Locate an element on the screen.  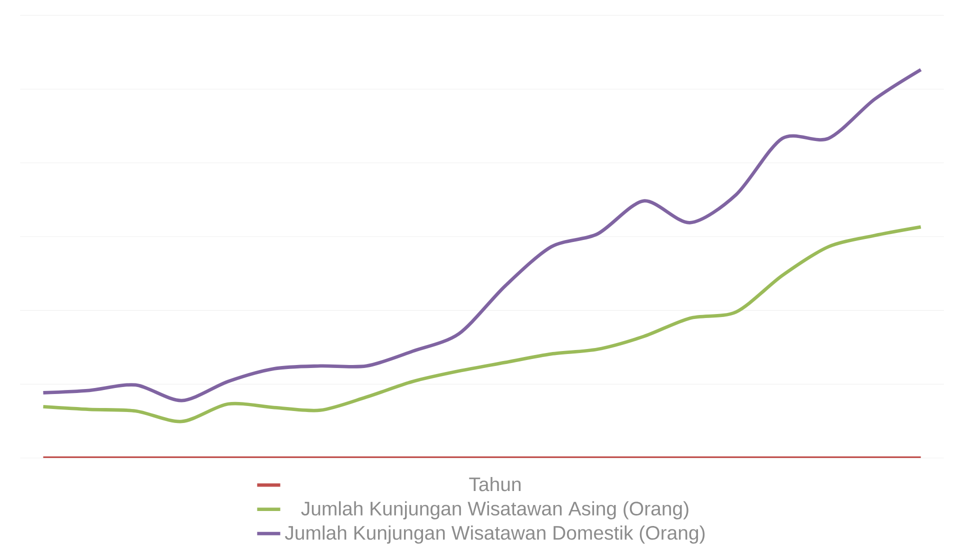
legend-label: Jumlah Kunjungan Wisatawan Asing (Orang) is located at coordinates (494, 510).